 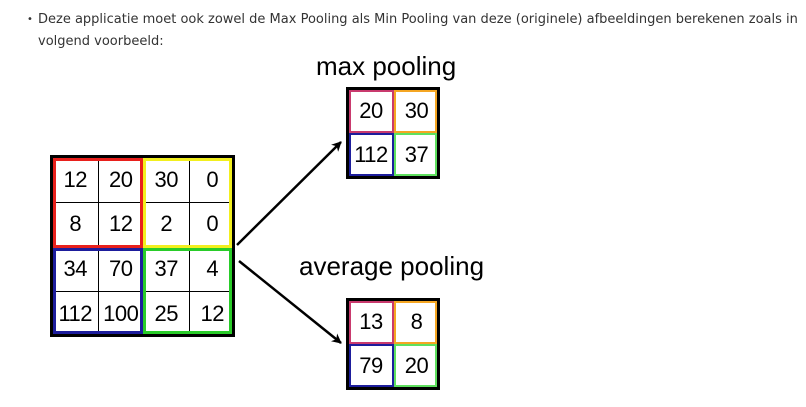 I want to click on input-grid: 12 20 30 0 8 12 2 0 34 70 37 4 112 100 25 12, so click(x=142, y=246).